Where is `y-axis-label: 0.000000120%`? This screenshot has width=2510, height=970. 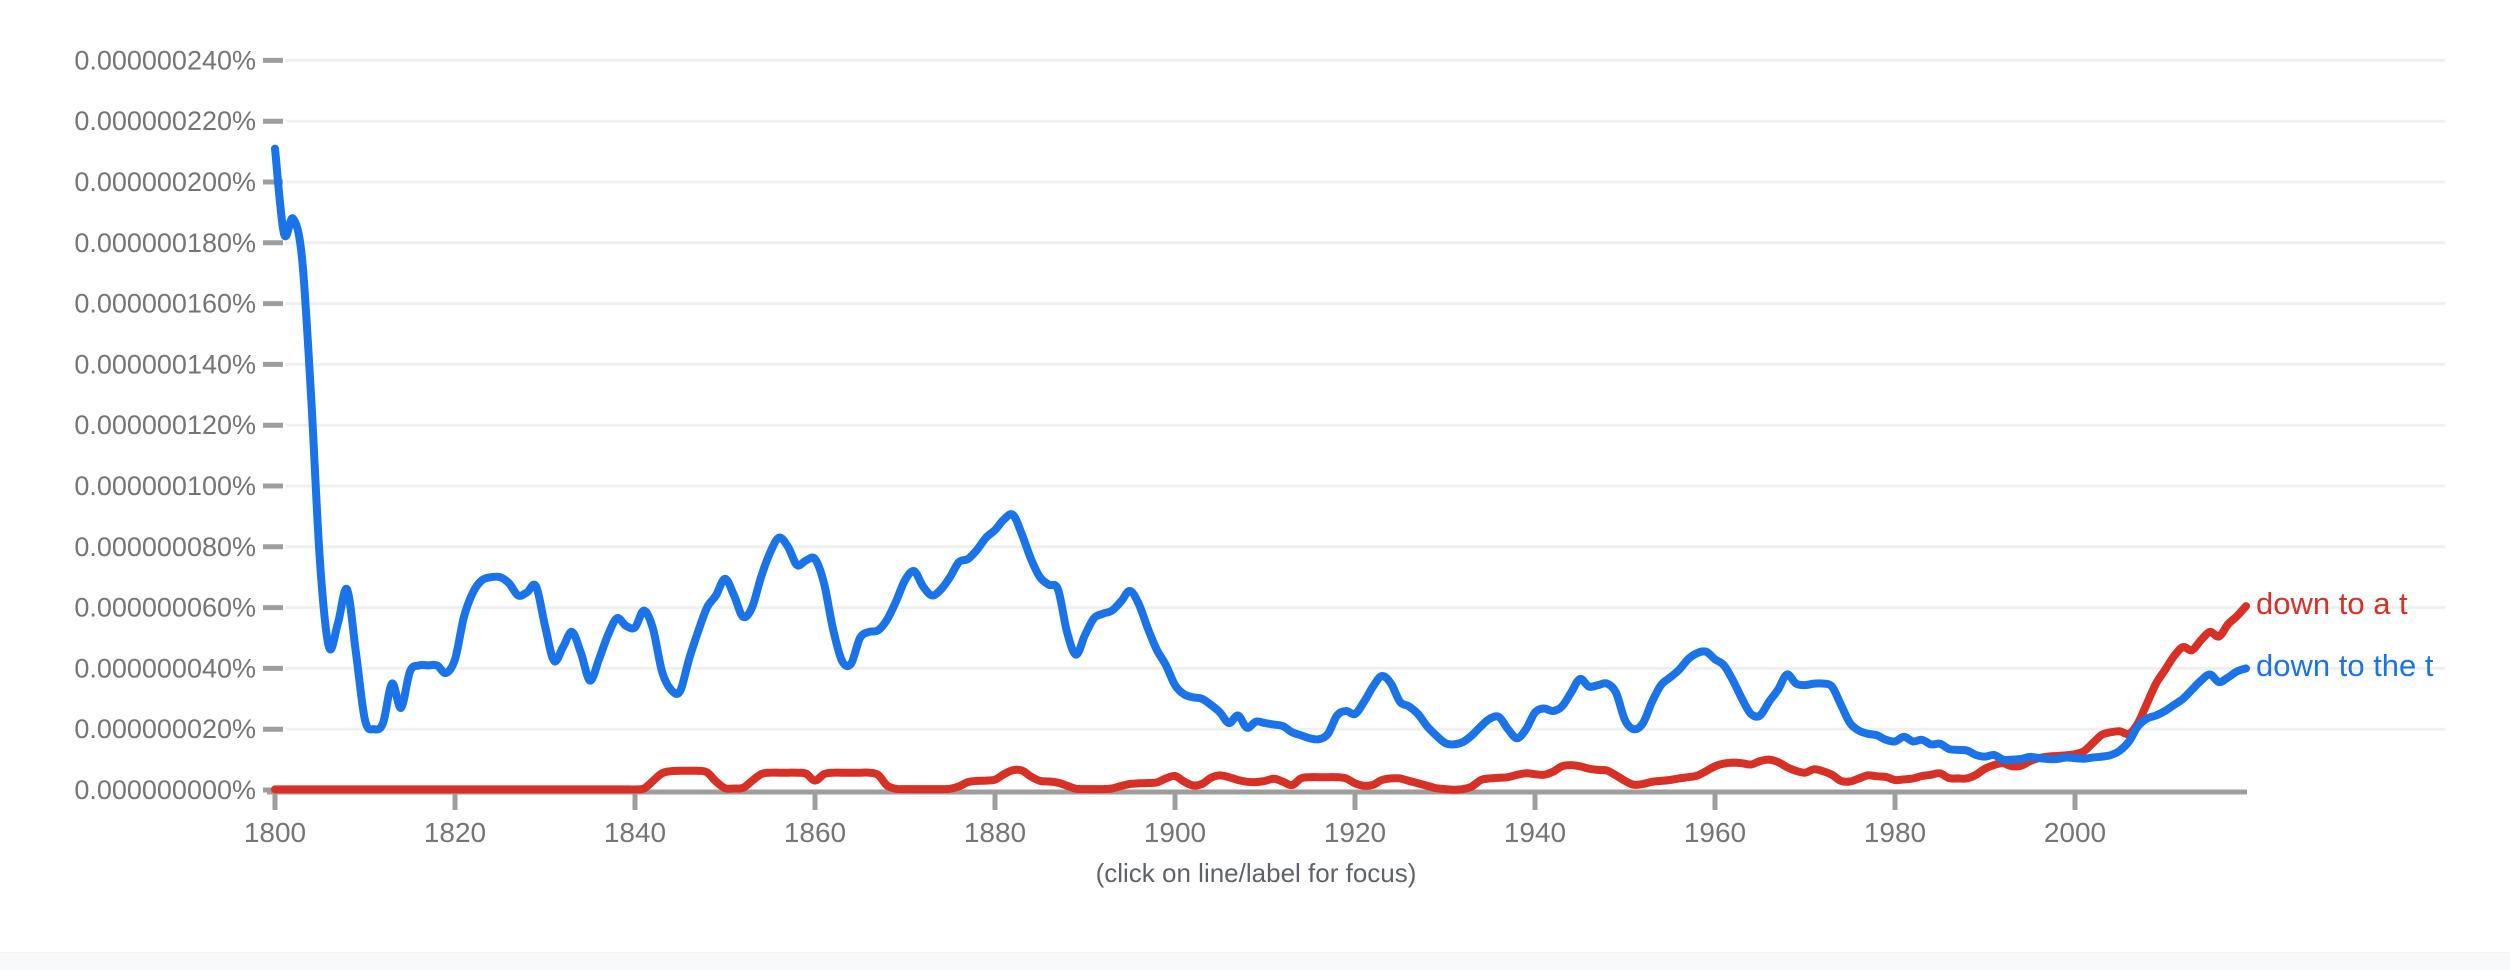
y-axis-label: 0.000000120% is located at coordinates (165, 425).